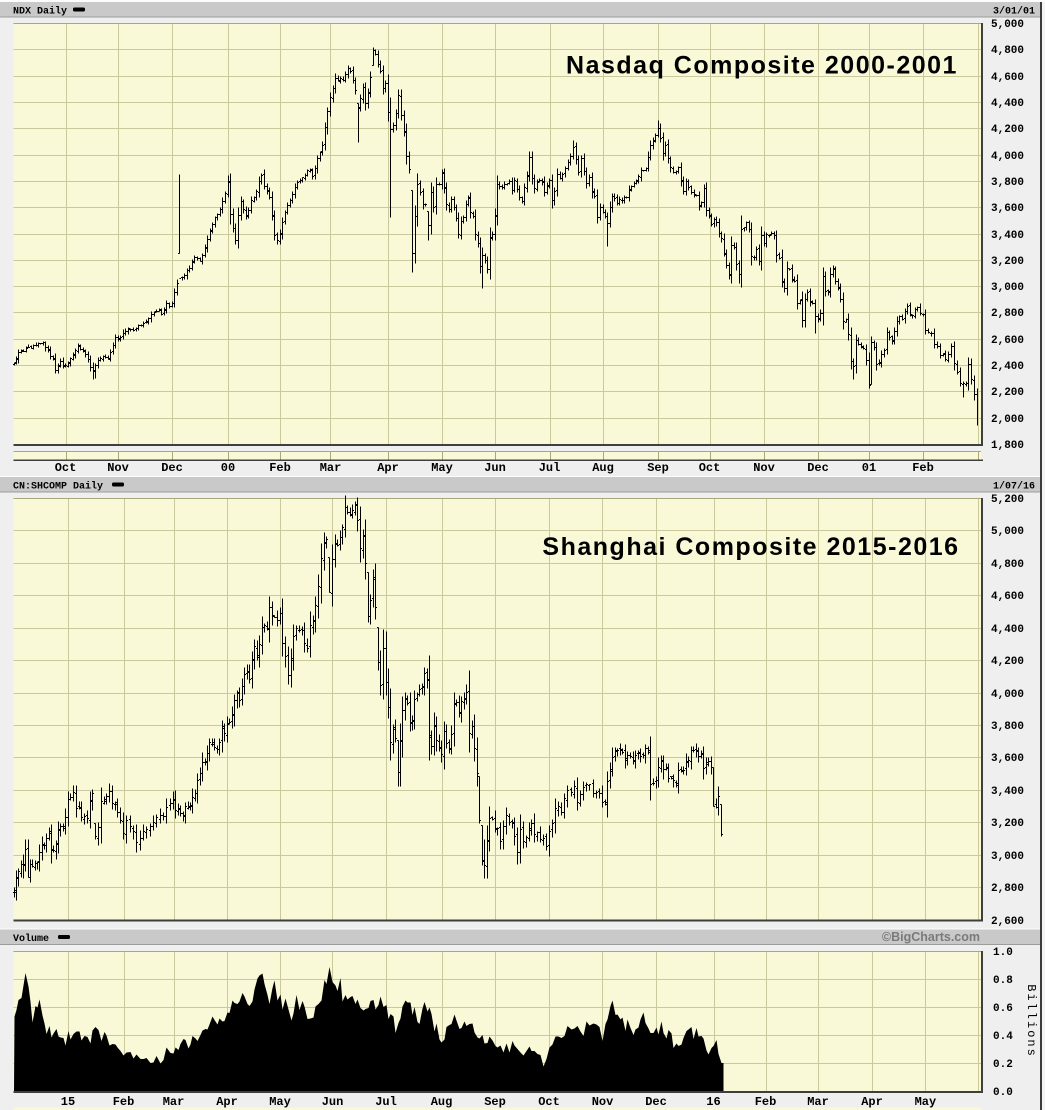  I want to click on svg-text: 15, so click(68, 1102).